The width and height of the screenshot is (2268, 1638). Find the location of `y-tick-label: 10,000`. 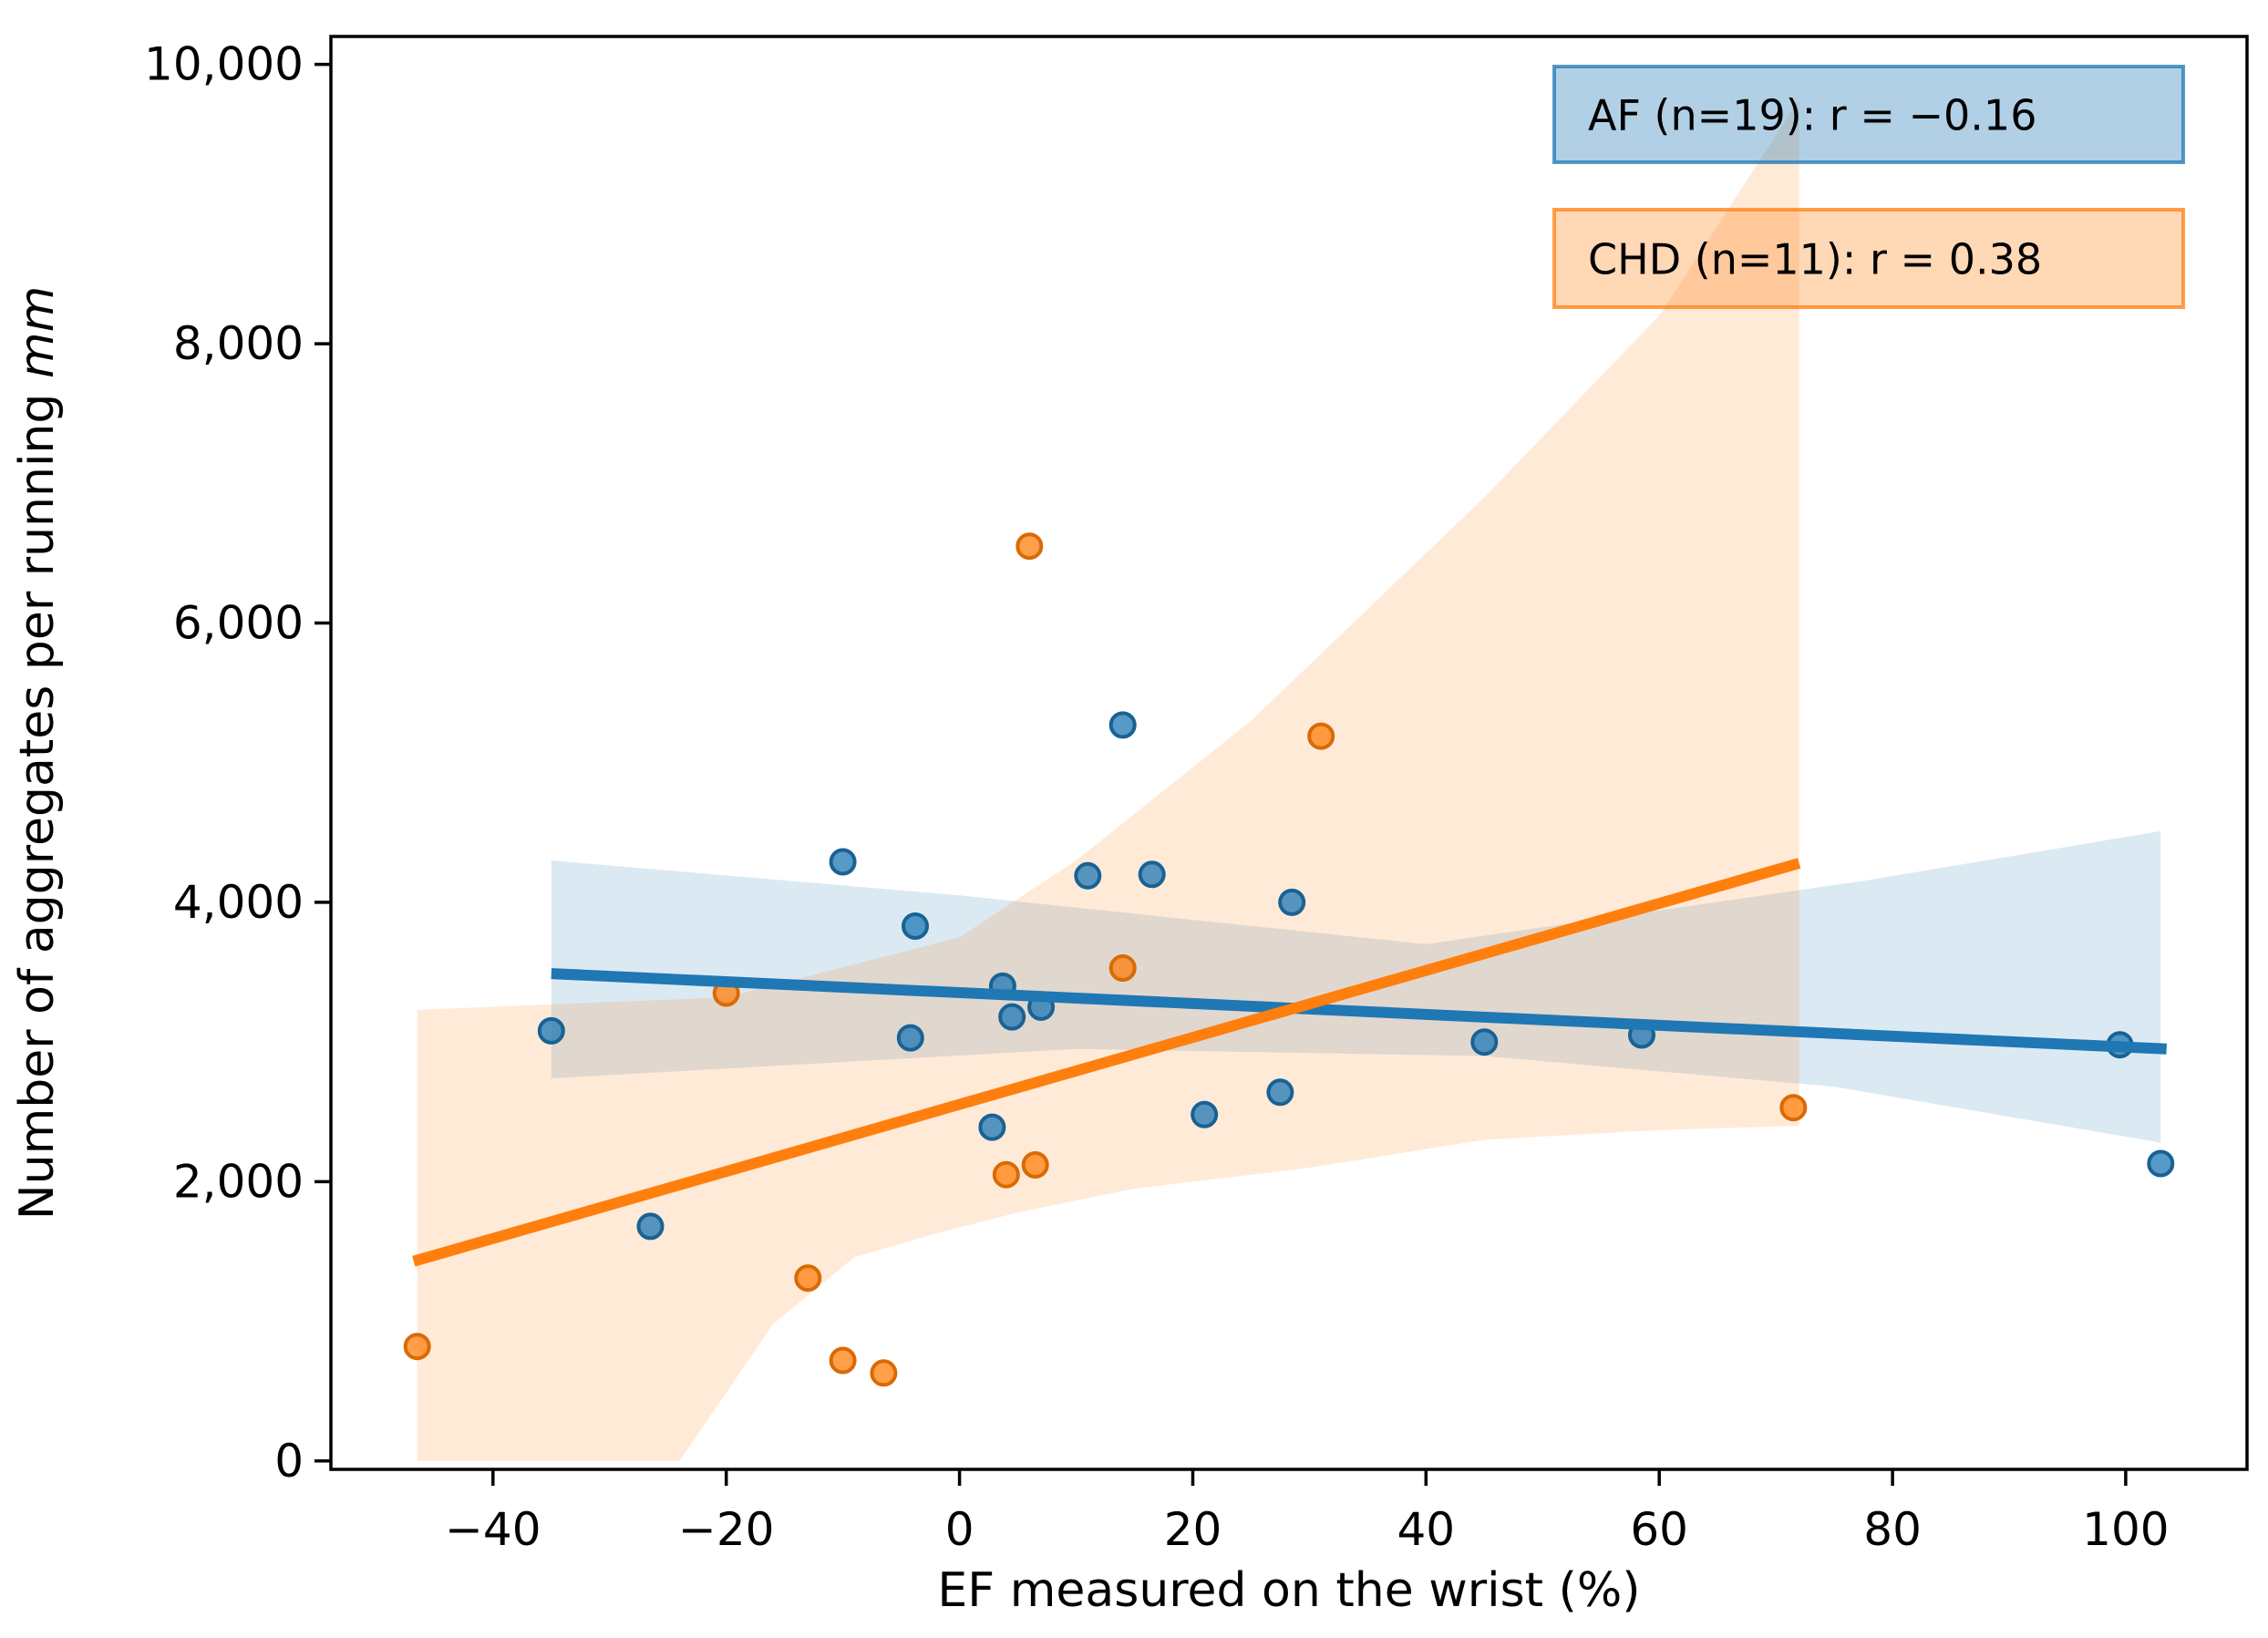

y-tick-label: 10,000 is located at coordinates (224, 65).